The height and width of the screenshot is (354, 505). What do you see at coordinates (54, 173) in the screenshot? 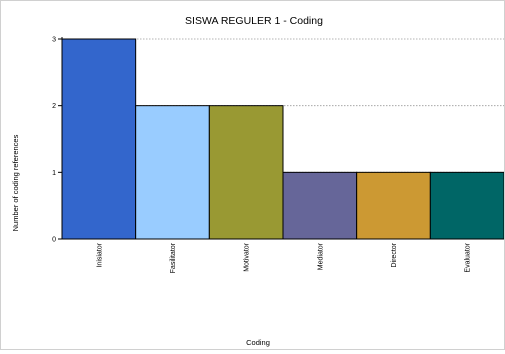
I see `y-tick-label: 1` at bounding box center [54, 173].